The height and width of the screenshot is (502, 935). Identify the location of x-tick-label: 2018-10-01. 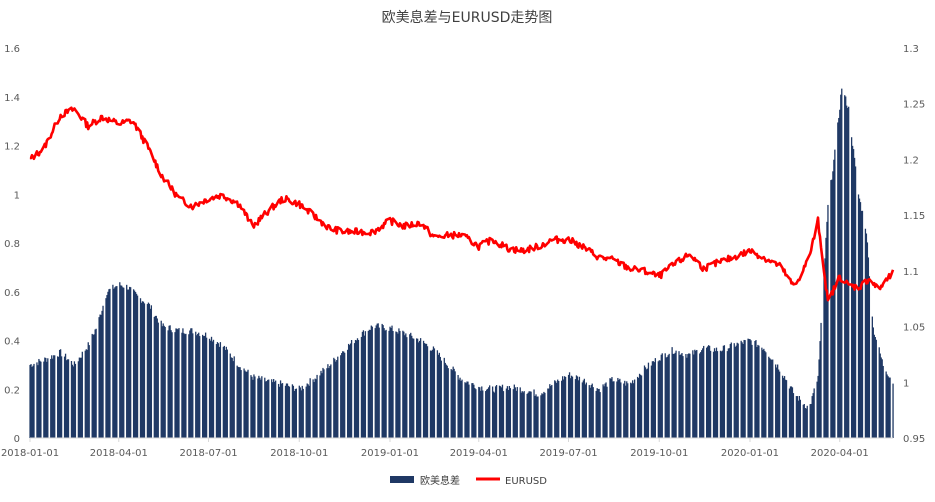
(299, 453).